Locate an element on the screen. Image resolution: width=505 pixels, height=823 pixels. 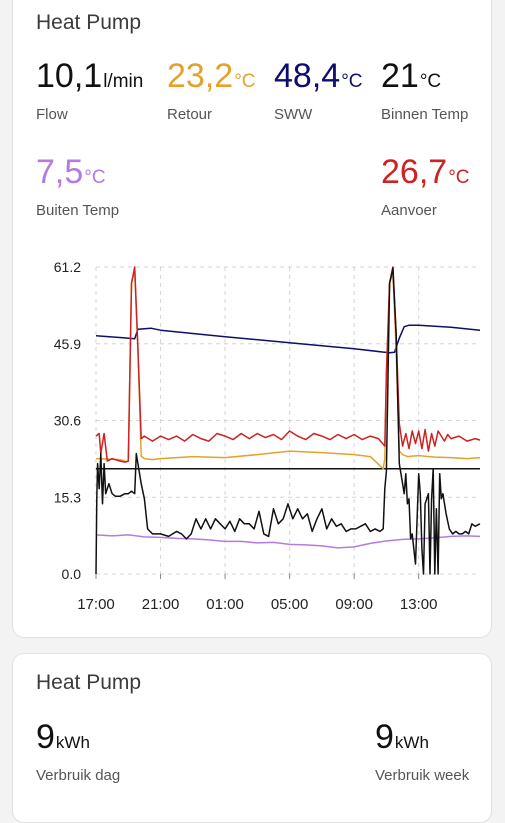
y-tick-label: 15.3 is located at coordinates (67, 497).